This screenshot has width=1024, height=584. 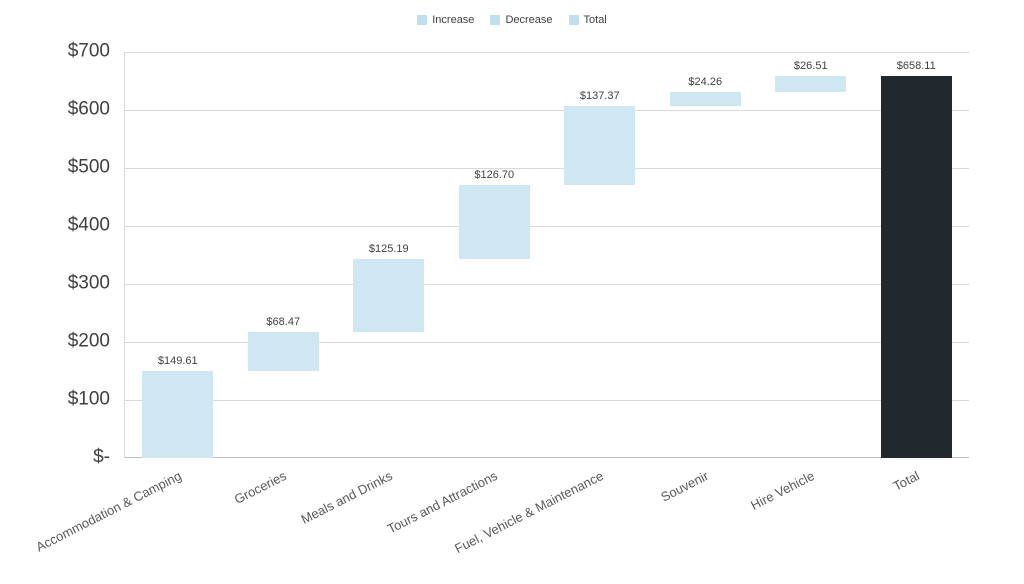 I want to click on legend-item-increase: Increase, so click(x=445, y=20).